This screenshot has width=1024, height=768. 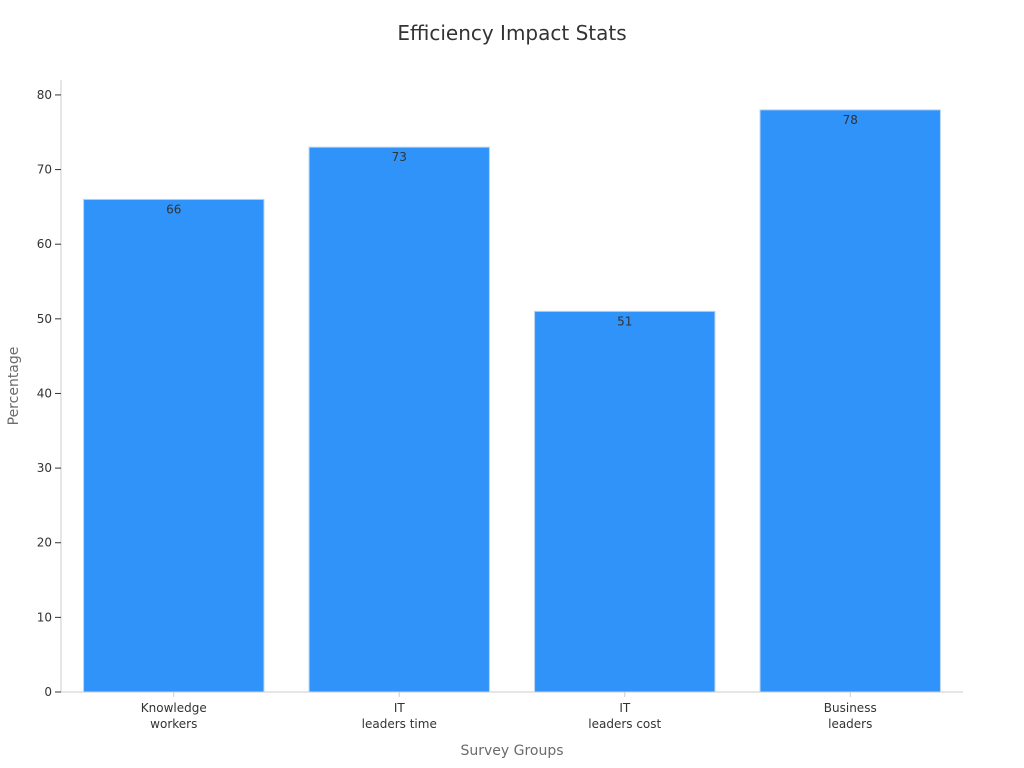 I want to click on x-tick-label-2-line-1: leaders cost, so click(x=624, y=724).